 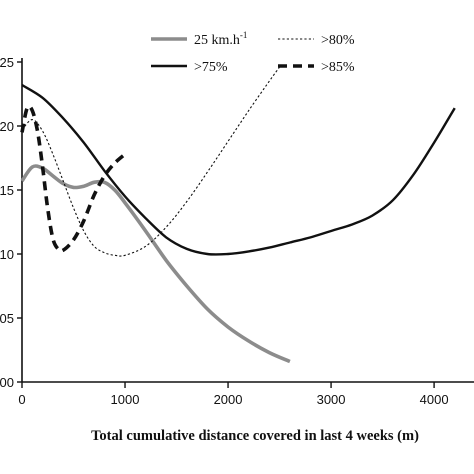 What do you see at coordinates (253, 52) in the screenshot?
I see `legend: 25 km.h-1 >80% >75% >85%` at bounding box center [253, 52].